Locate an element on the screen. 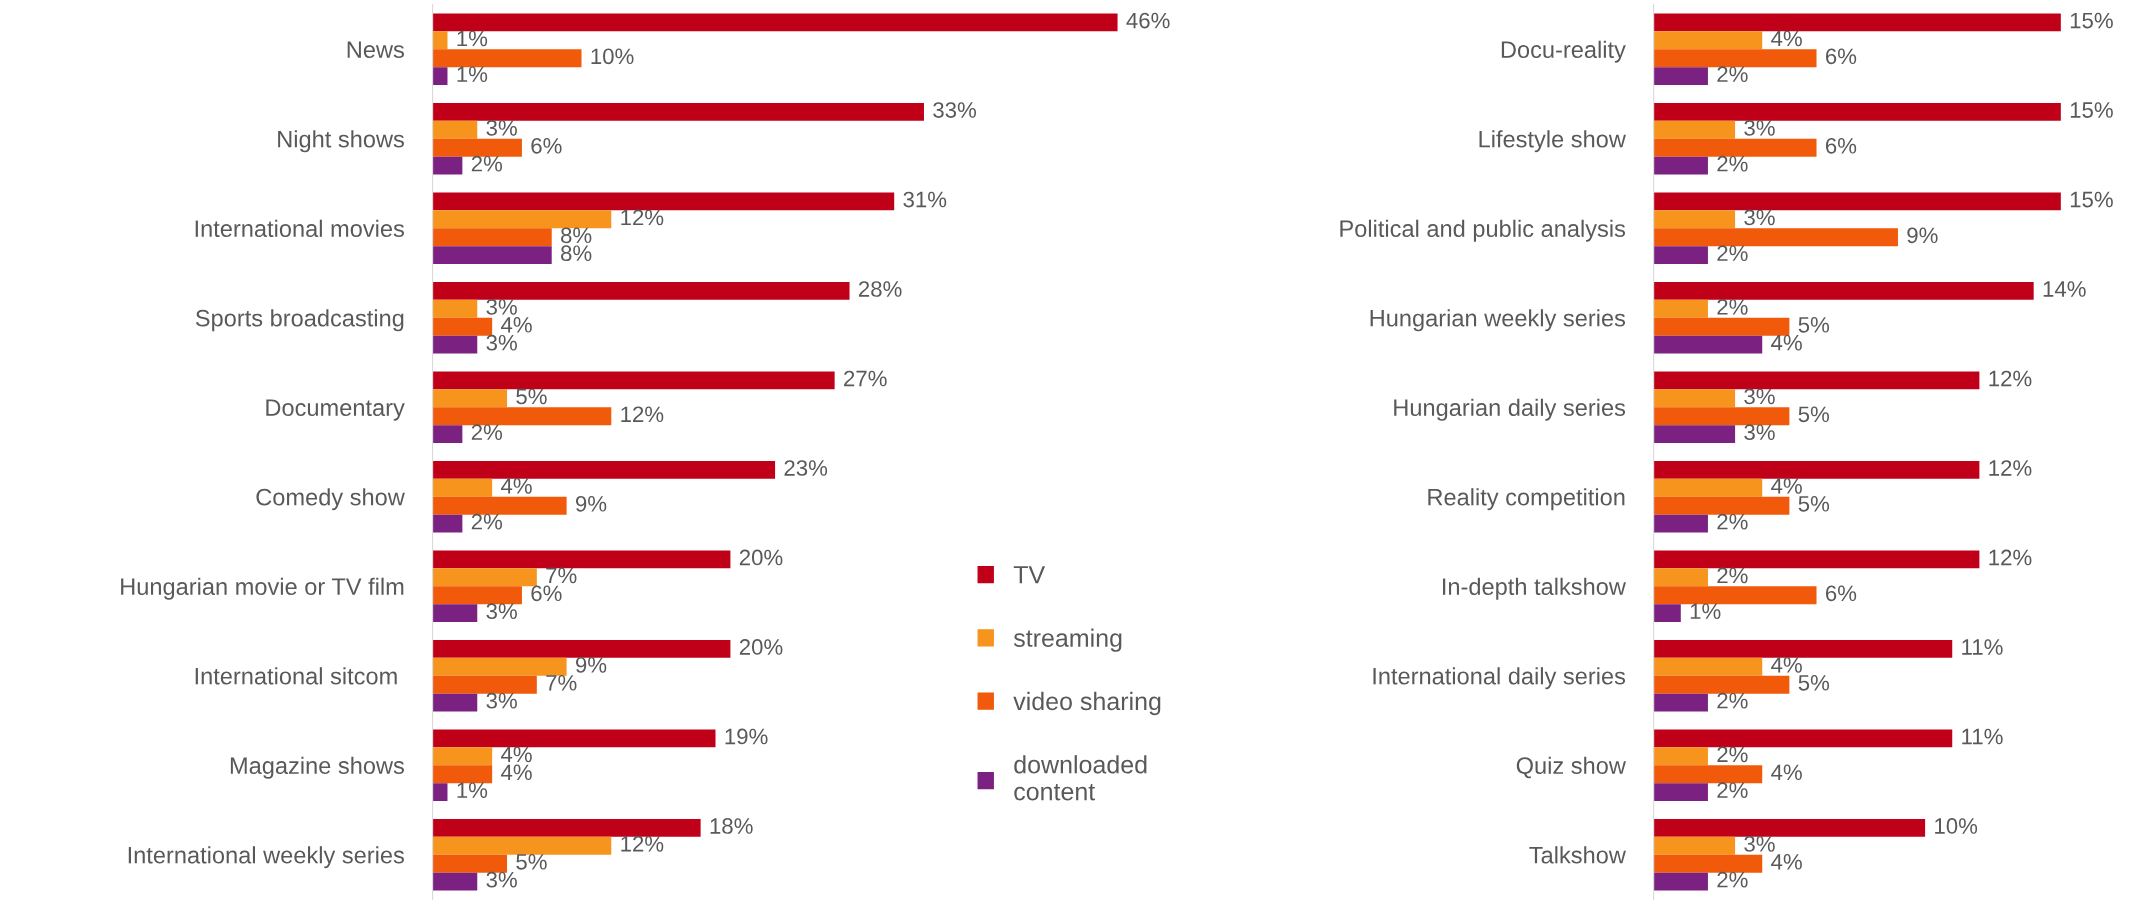 Image resolution: width=2131 pixels, height=904 pixels. y-tick-label: Reality competition is located at coordinates (1526, 499).